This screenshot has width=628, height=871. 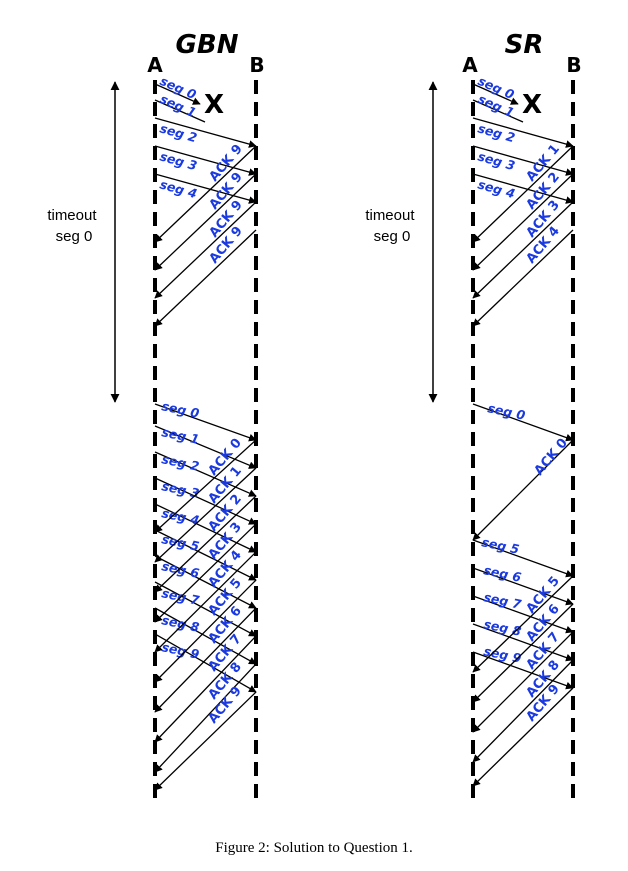 What do you see at coordinates (502, 573) in the screenshot?
I see `sr-seg-label: seg 6` at bounding box center [502, 573].